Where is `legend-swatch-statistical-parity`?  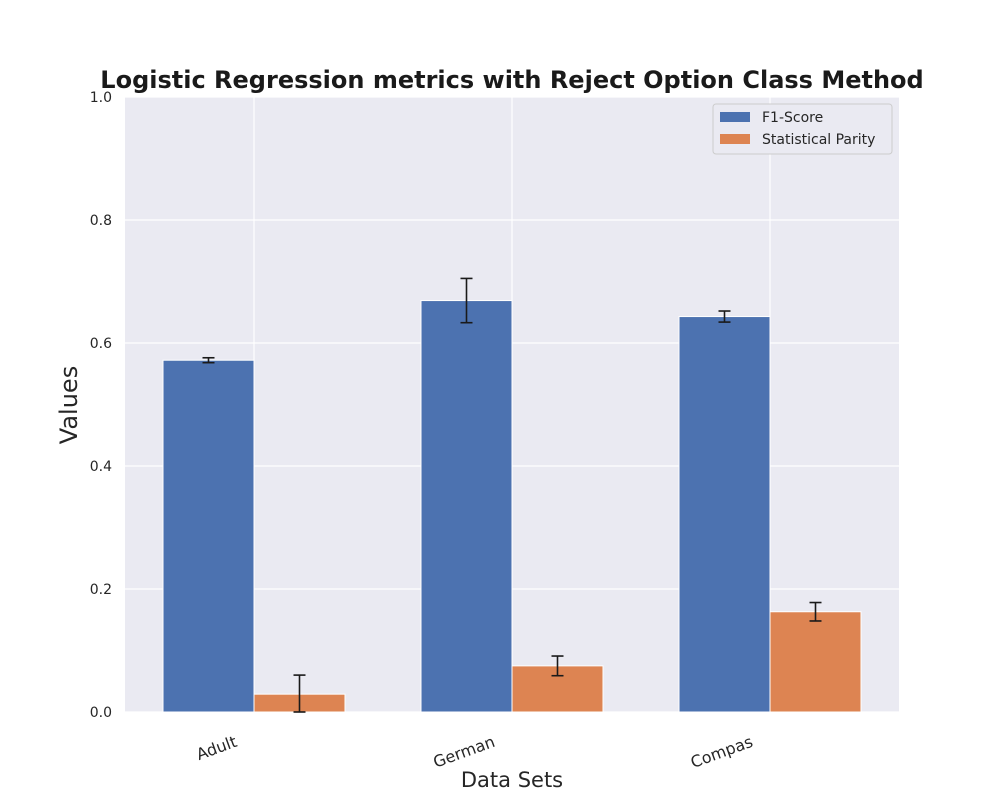 legend-swatch-statistical-parity is located at coordinates (735, 139).